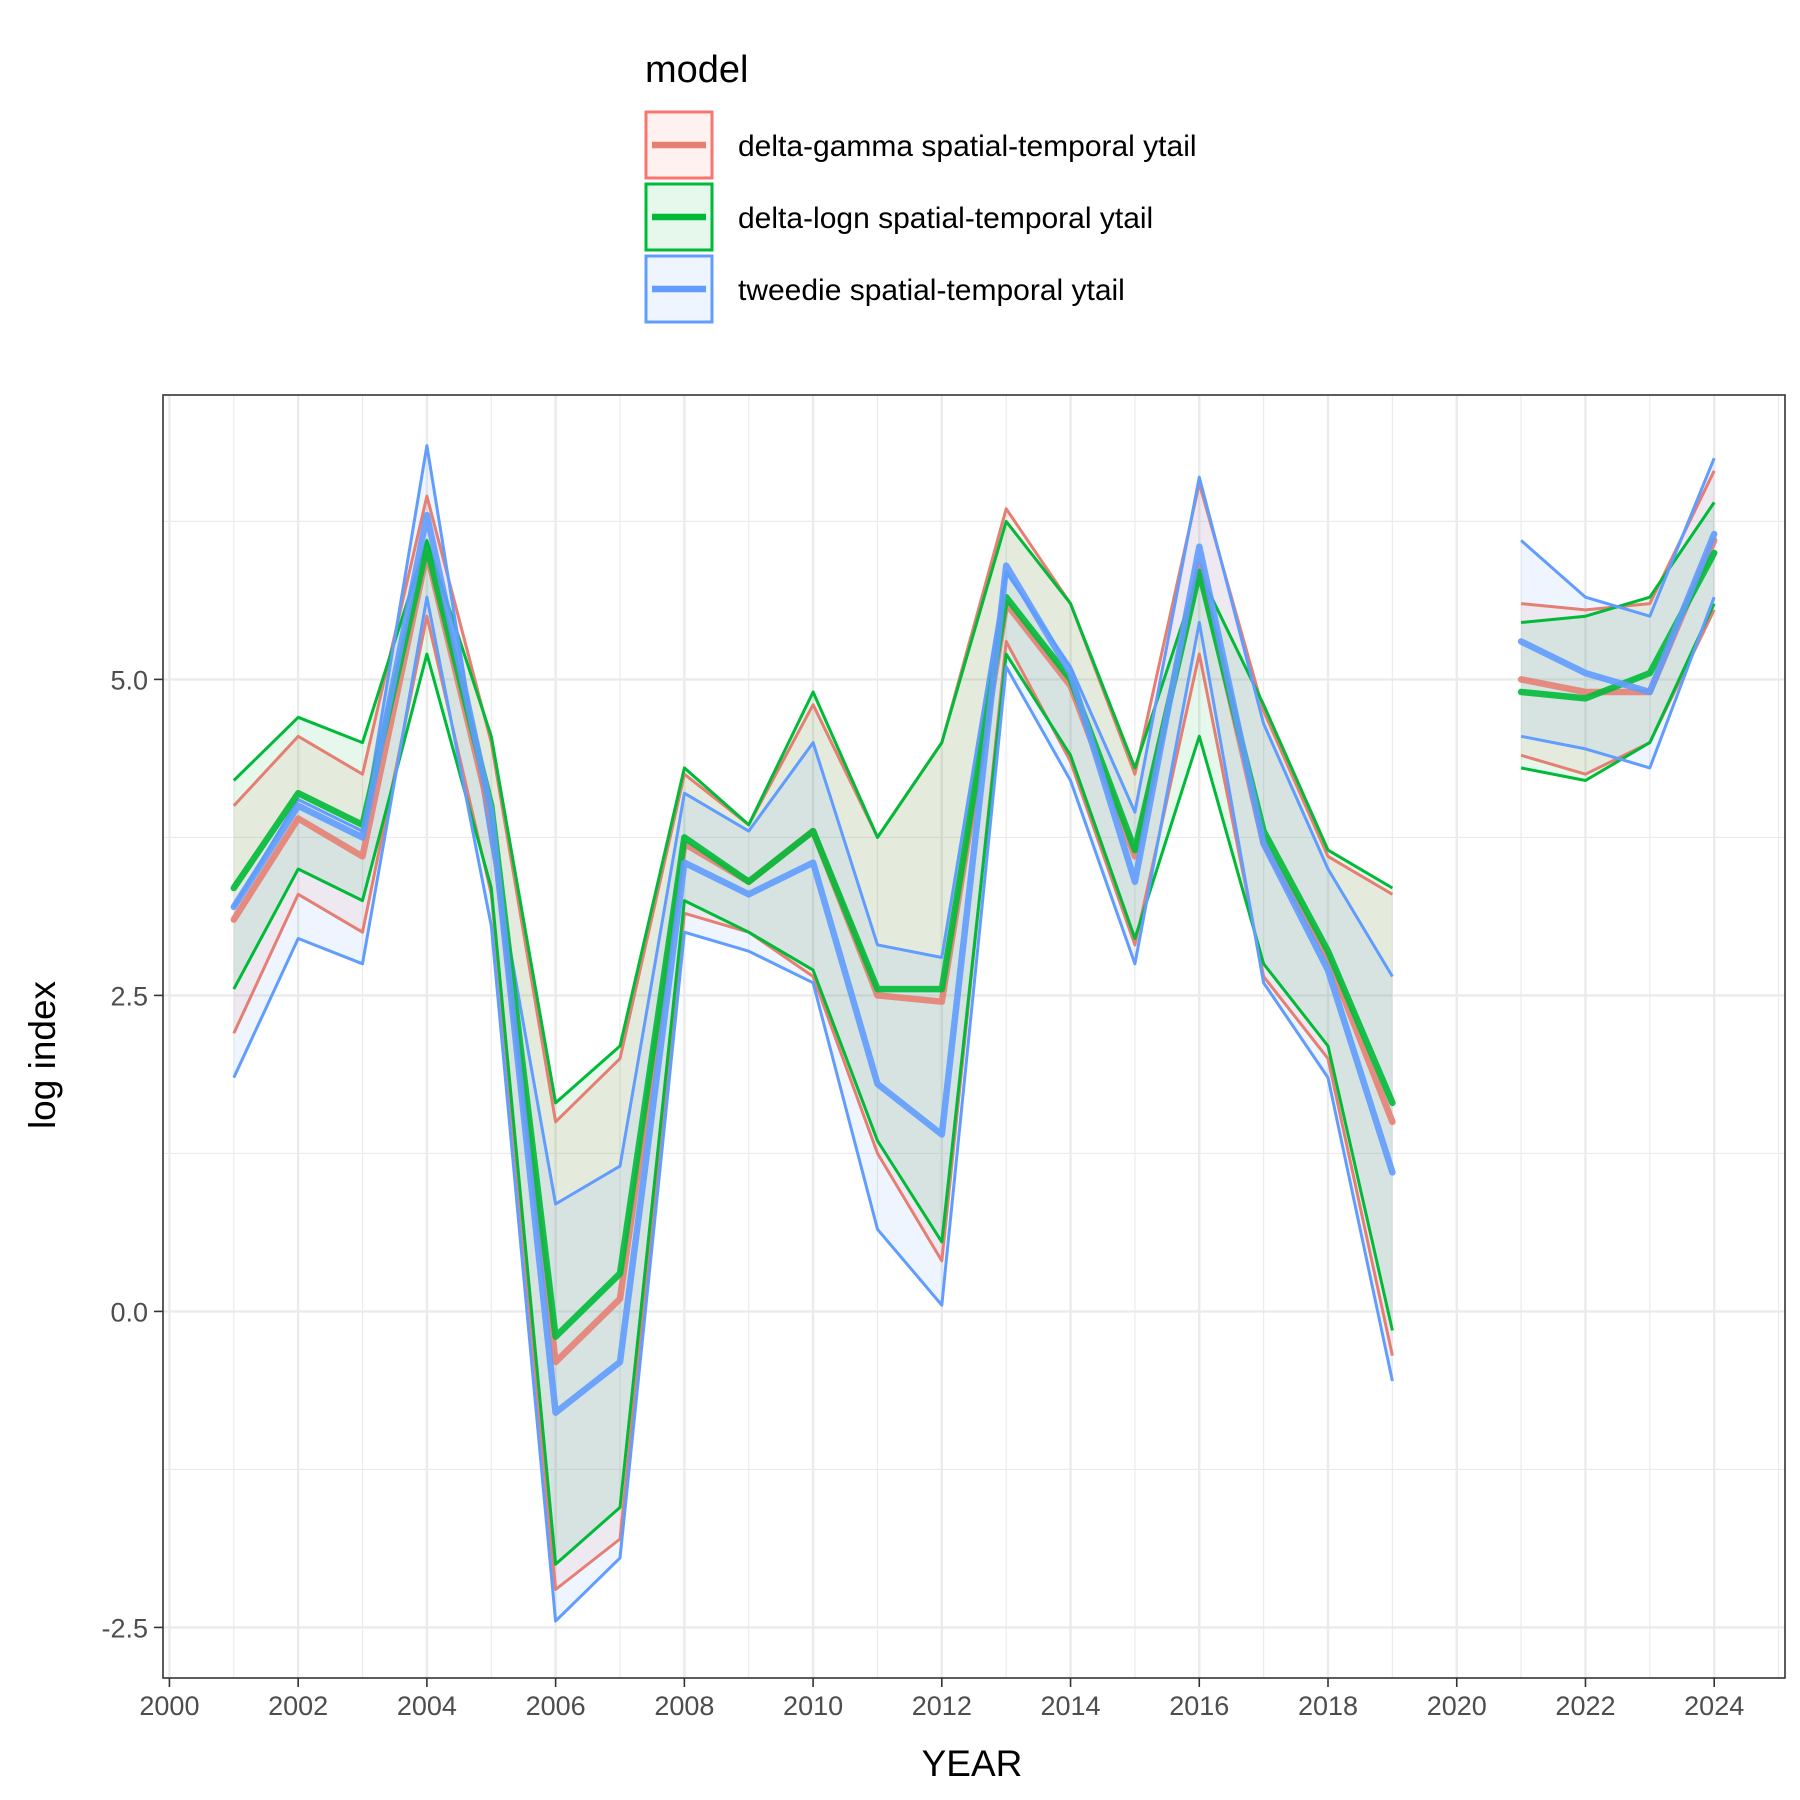 The width and height of the screenshot is (1800, 1800). I want to click on tweedie-upper-bound-line, so click(1618, 537).